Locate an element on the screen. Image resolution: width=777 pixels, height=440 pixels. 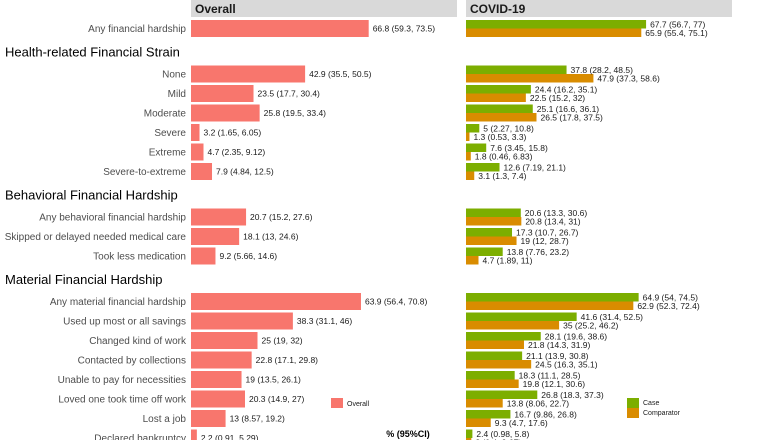
bar-label-comparator: 1.8 (0.46, 6.83) is located at coordinates (504, 157).